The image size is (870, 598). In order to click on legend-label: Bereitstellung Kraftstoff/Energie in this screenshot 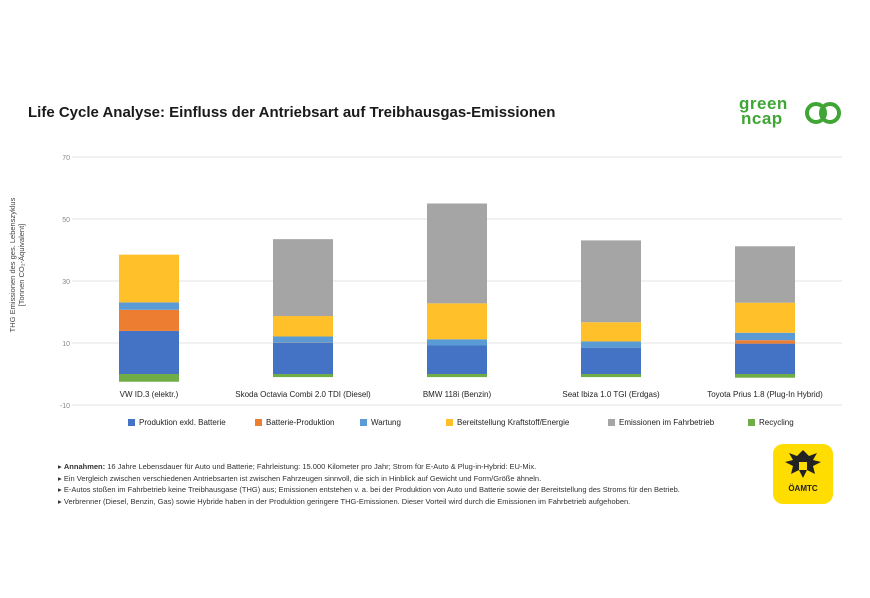, I will do `click(513, 422)`.